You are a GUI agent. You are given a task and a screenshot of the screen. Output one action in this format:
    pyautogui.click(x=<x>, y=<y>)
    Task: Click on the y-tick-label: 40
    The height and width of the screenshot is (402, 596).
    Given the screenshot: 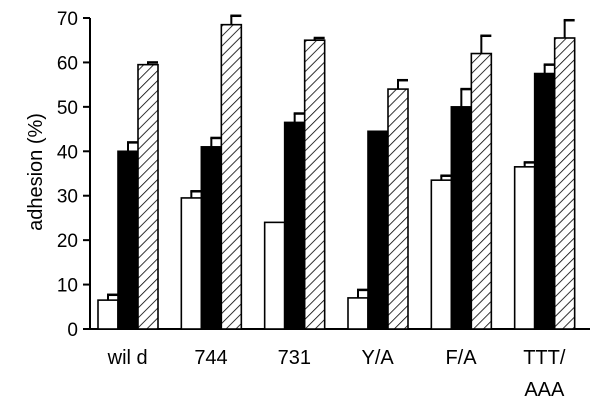 What is the action you would take?
    pyautogui.click(x=67, y=152)
    